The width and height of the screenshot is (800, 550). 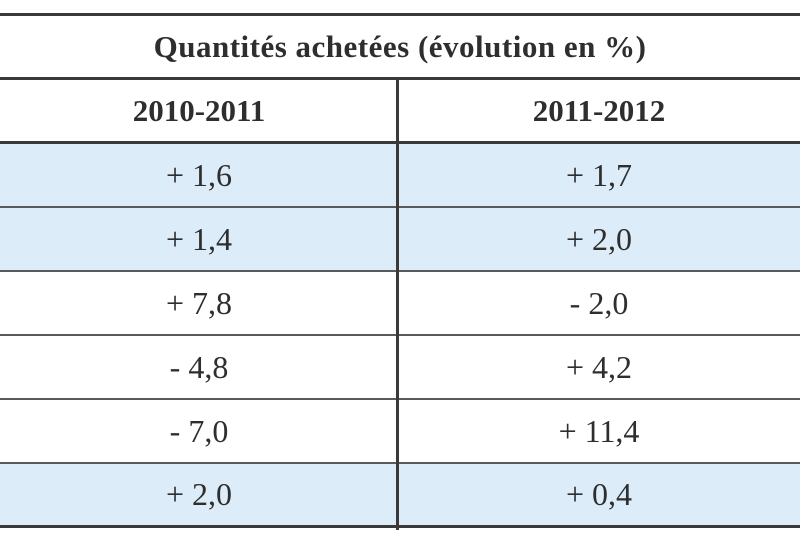 What do you see at coordinates (400, 46) in the screenshot?
I see `table-title: Quantités achetées (évolution en %)` at bounding box center [400, 46].